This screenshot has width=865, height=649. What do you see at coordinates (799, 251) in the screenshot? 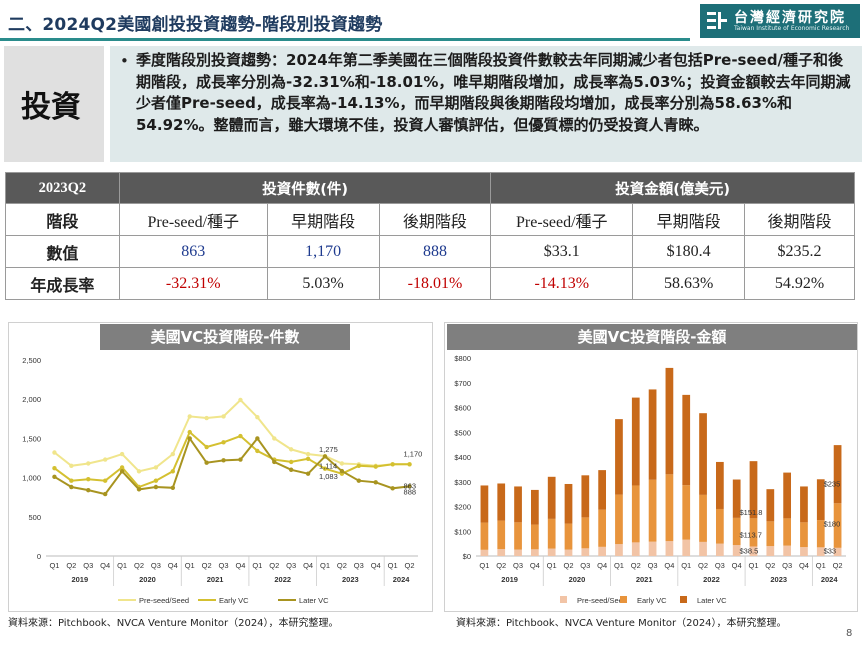
I see `table-cell: $235.2` at bounding box center [799, 251].